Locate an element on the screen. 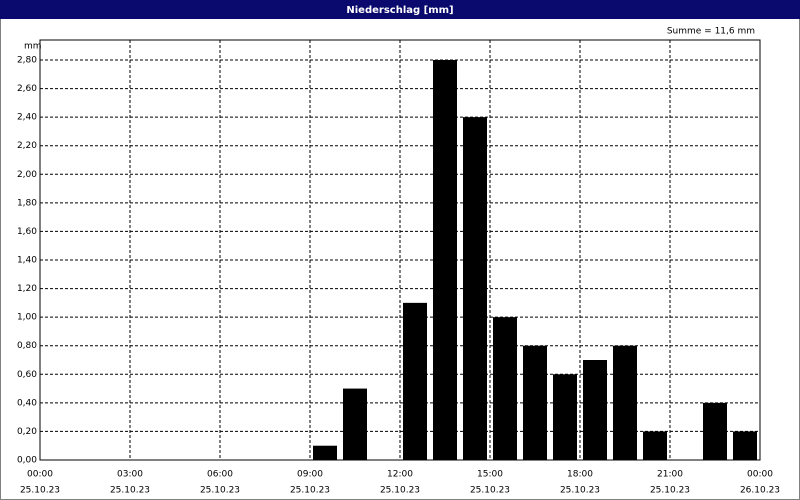  y-tick-label: 1,60 is located at coordinates (27, 232).